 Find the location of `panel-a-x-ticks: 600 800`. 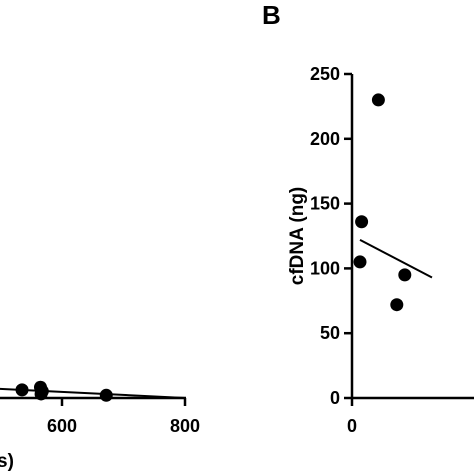

panel-a-x-ticks: 600 800 is located at coordinates (123, 417).